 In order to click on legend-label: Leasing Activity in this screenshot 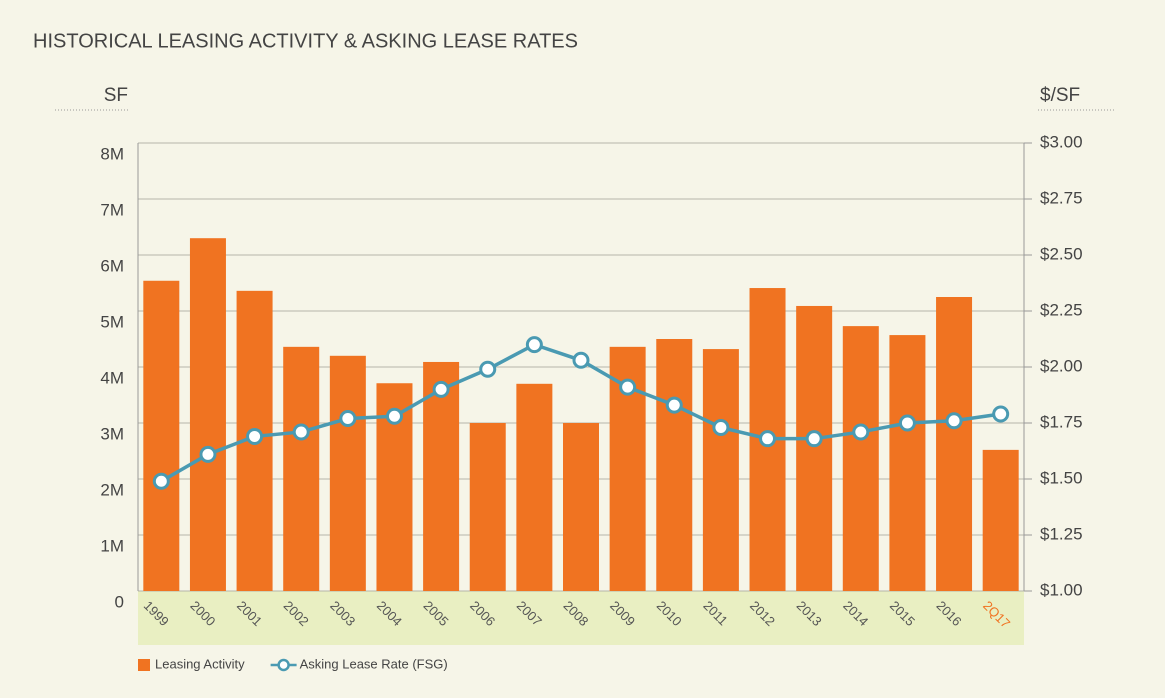, I will do `click(200, 663)`.